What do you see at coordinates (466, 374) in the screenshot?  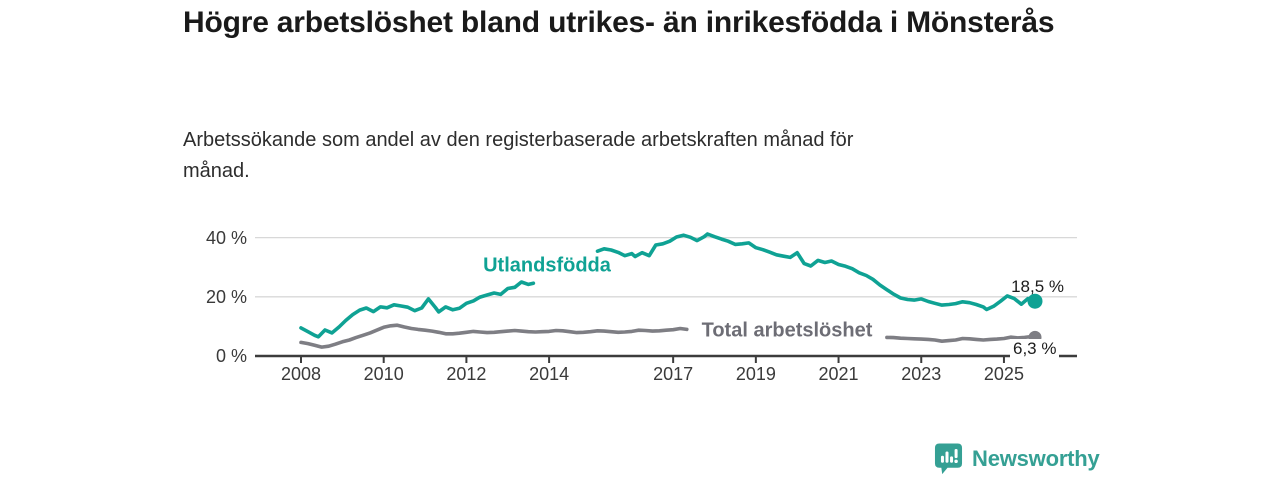 I see `x-tick-label: 2012` at bounding box center [466, 374].